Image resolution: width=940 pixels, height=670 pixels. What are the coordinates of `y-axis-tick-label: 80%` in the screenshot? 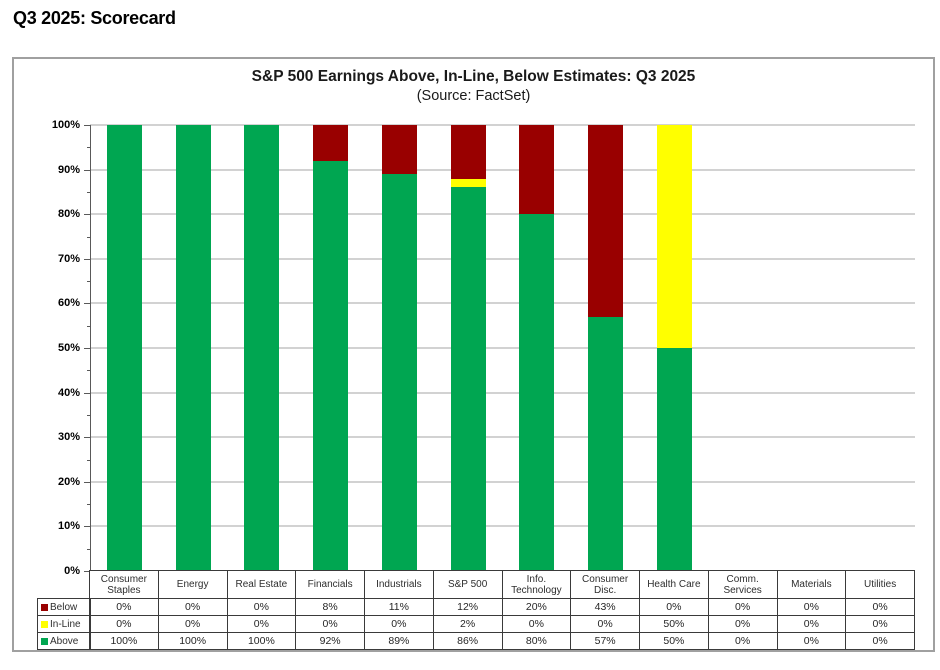 It's located at (68, 214).